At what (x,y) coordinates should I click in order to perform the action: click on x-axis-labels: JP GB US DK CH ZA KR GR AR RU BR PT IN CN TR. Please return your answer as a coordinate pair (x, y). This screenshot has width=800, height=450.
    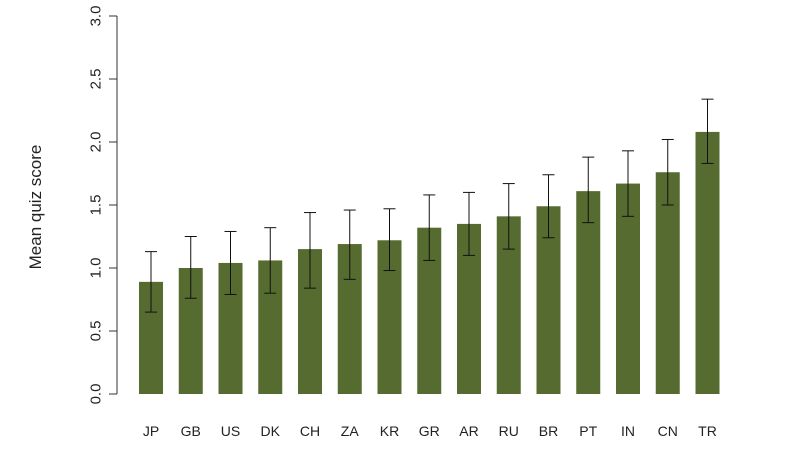
    Looking at the image, I should click on (430, 431).